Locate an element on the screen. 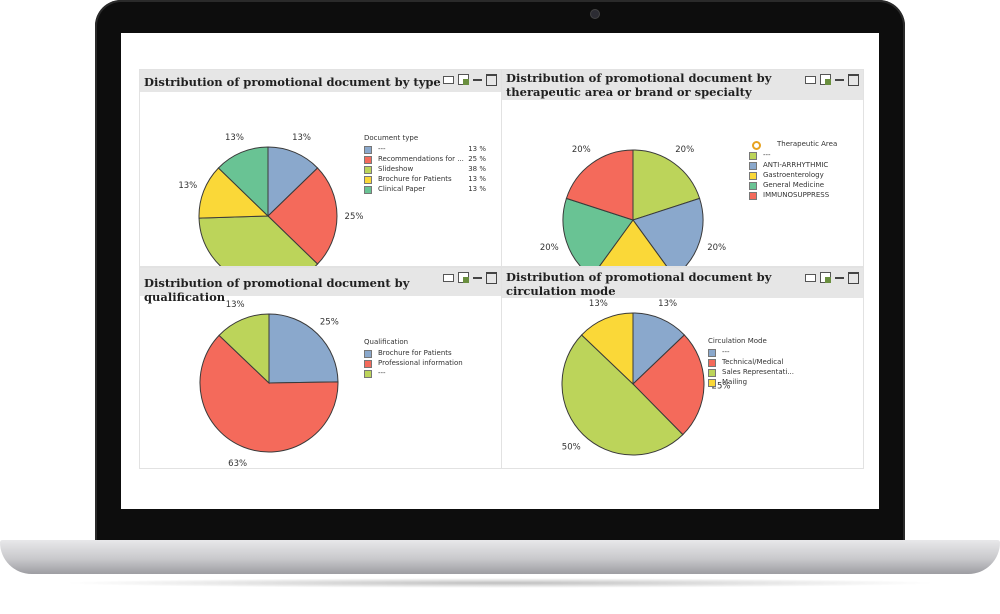 This screenshot has height=614, width=1000. legend-label: General Medicine is located at coordinates (794, 185).